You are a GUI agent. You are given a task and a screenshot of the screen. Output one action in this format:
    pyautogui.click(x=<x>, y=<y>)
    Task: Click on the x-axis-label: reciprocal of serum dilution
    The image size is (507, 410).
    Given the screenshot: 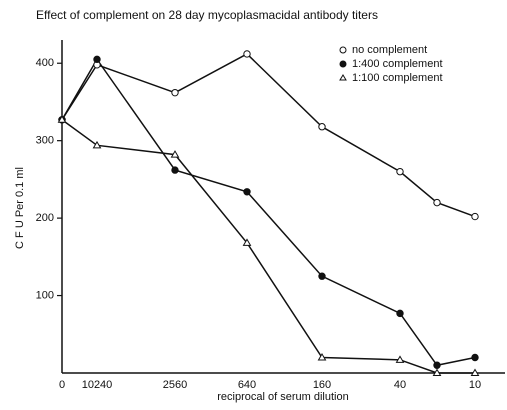 What is the action you would take?
    pyautogui.click(x=282, y=397)
    